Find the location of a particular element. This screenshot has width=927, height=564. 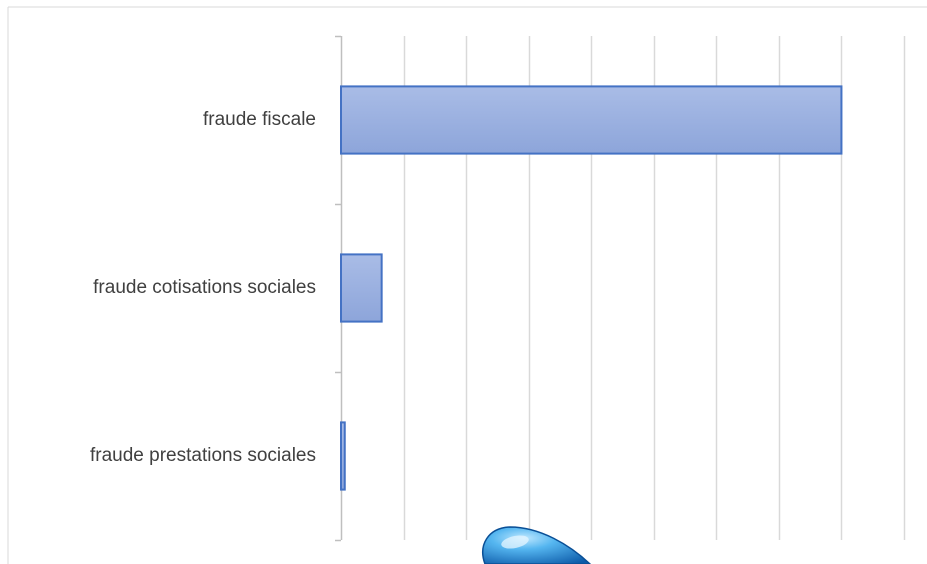

category-label: fraude cotisations sociales is located at coordinates (204, 287).